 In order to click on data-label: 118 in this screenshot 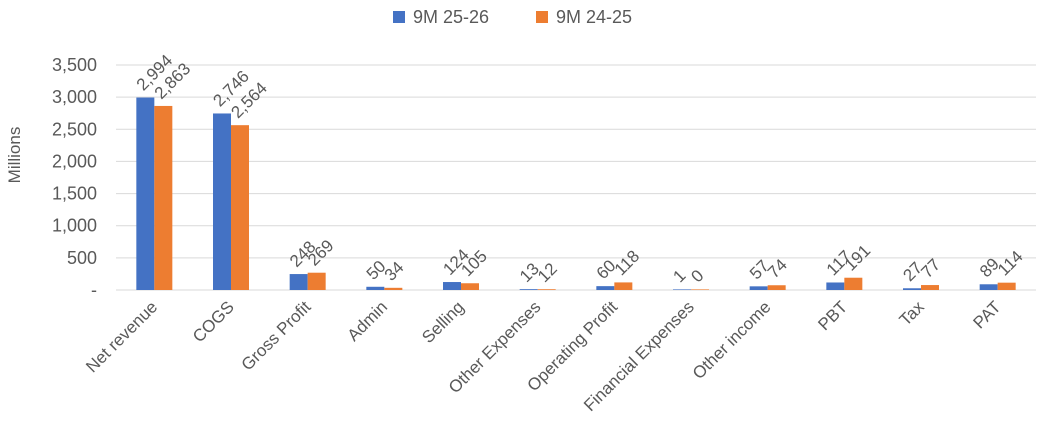, I will do `click(627, 263)`.